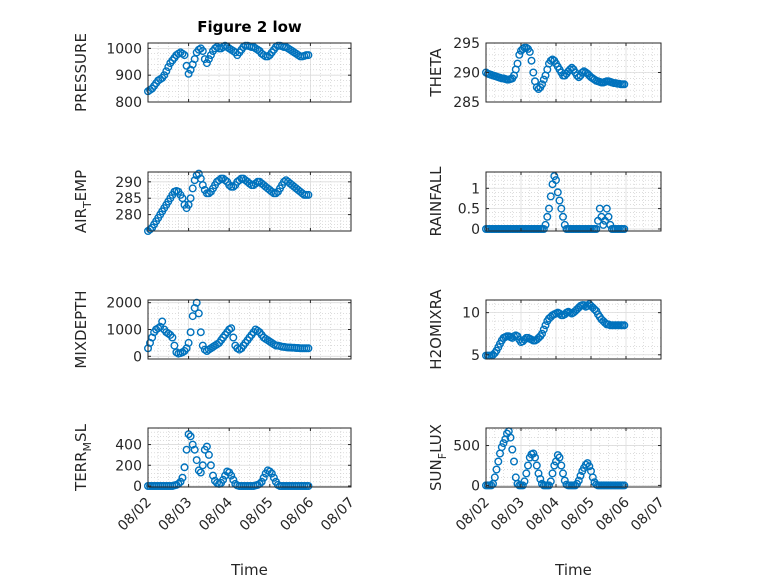 This screenshot has width=778, height=583. I want to click on subplot-6: 5 10 H2OMIXRA, so click(544, 329).